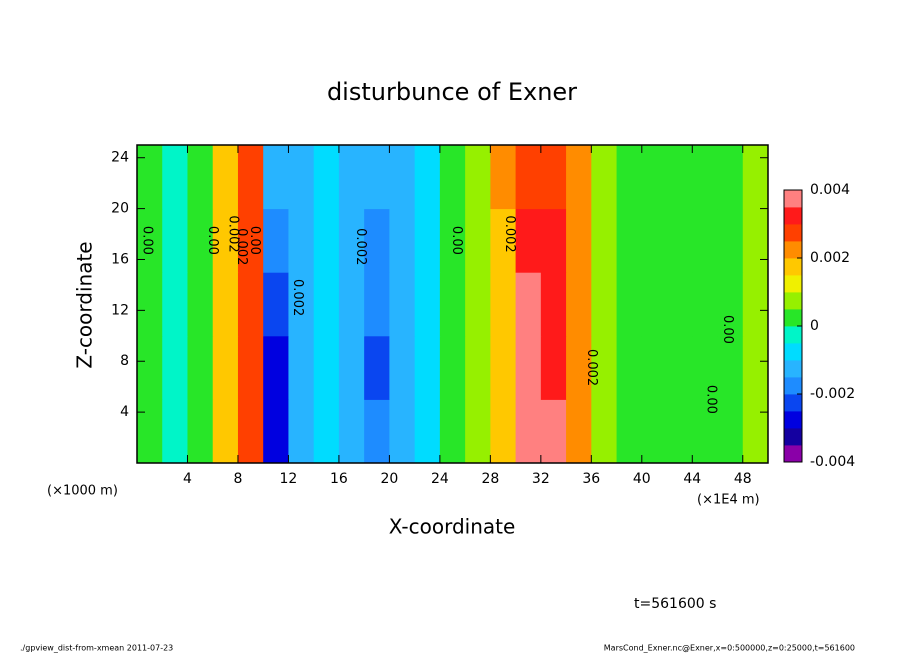 The width and height of the screenshot is (904, 654). I want to click on colorbar-label: -0.004, so click(832, 462).